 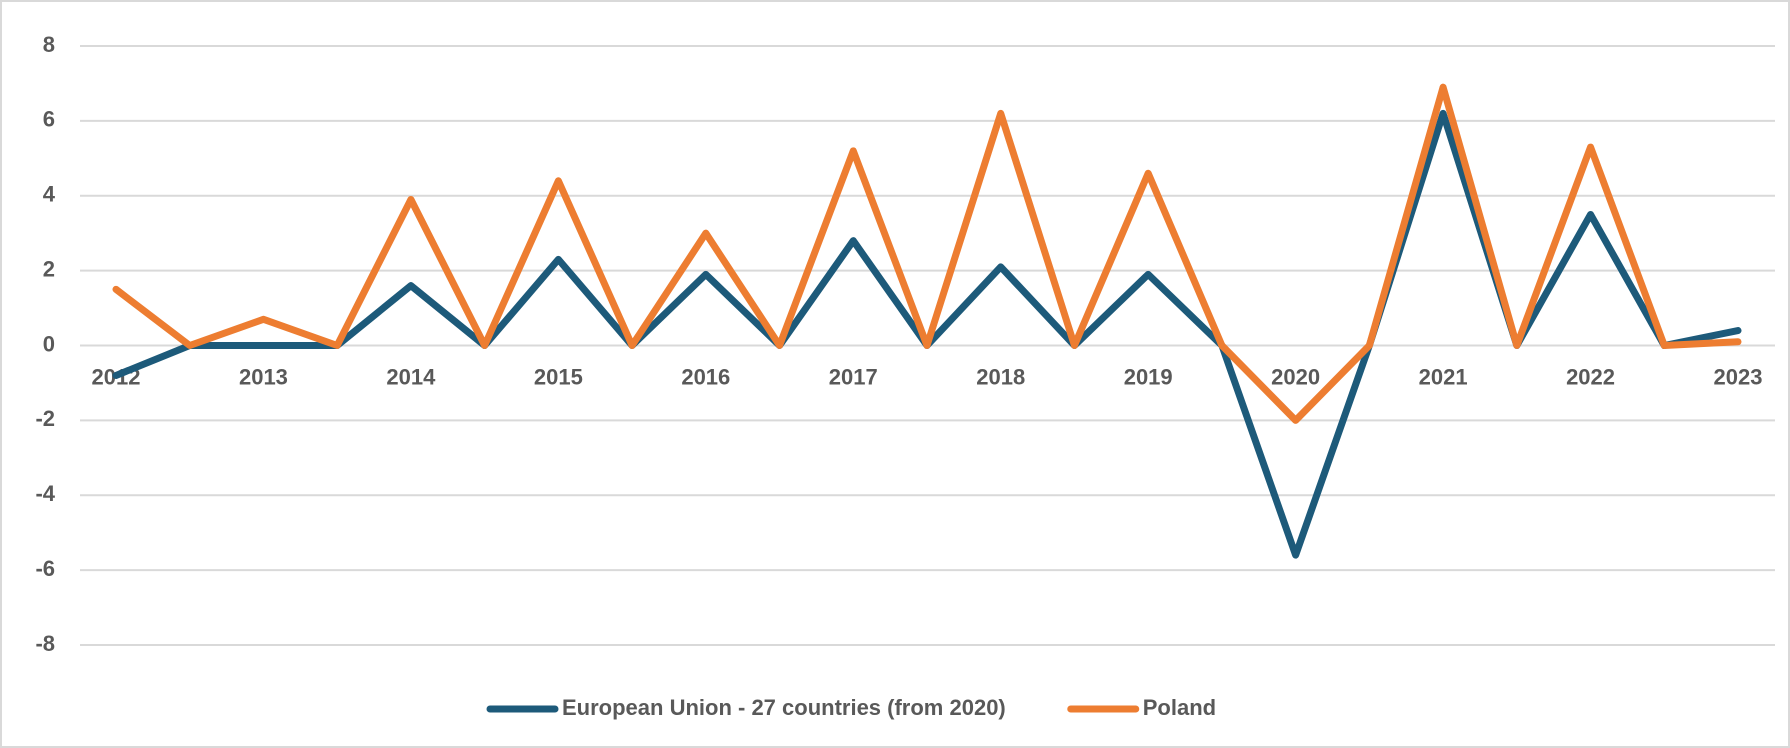 I want to click on x-tick-label: 2022, so click(x=1590, y=376).